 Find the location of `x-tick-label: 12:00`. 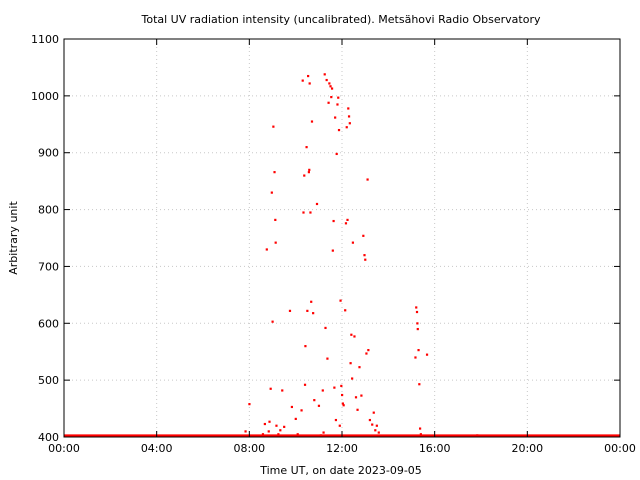

x-tick-label: 12:00 is located at coordinates (342, 448).